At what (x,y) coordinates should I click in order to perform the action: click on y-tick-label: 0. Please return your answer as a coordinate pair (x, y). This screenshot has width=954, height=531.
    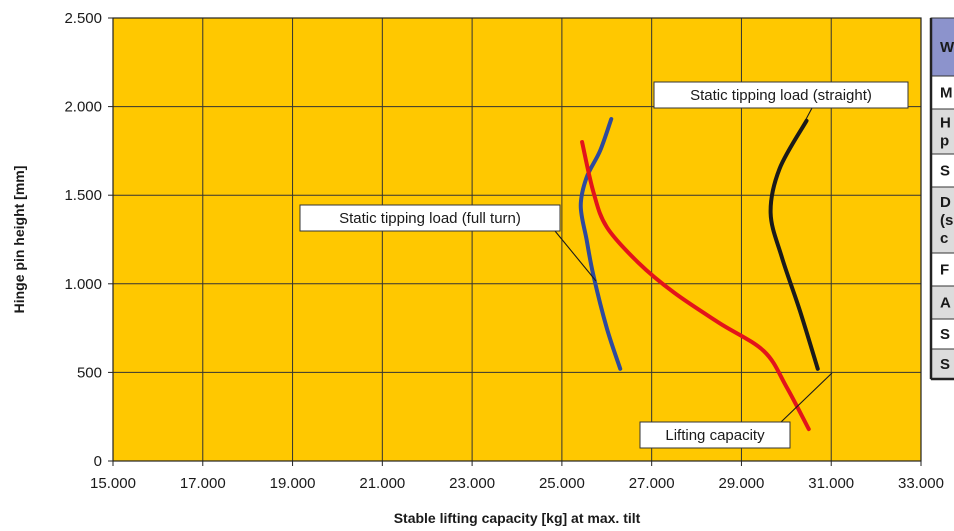
    Looking at the image, I should click on (98, 461).